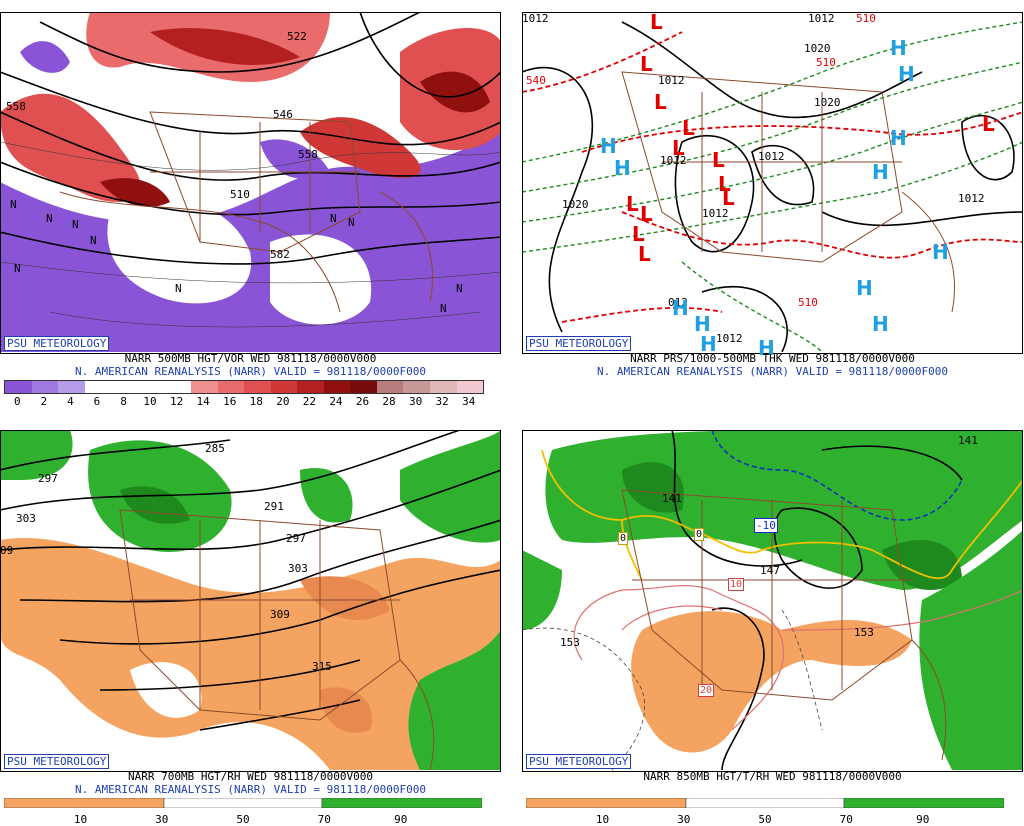 The height and width of the screenshot is (826, 1024). I want to click on colorbar-tick-label: 14, so click(203, 401).